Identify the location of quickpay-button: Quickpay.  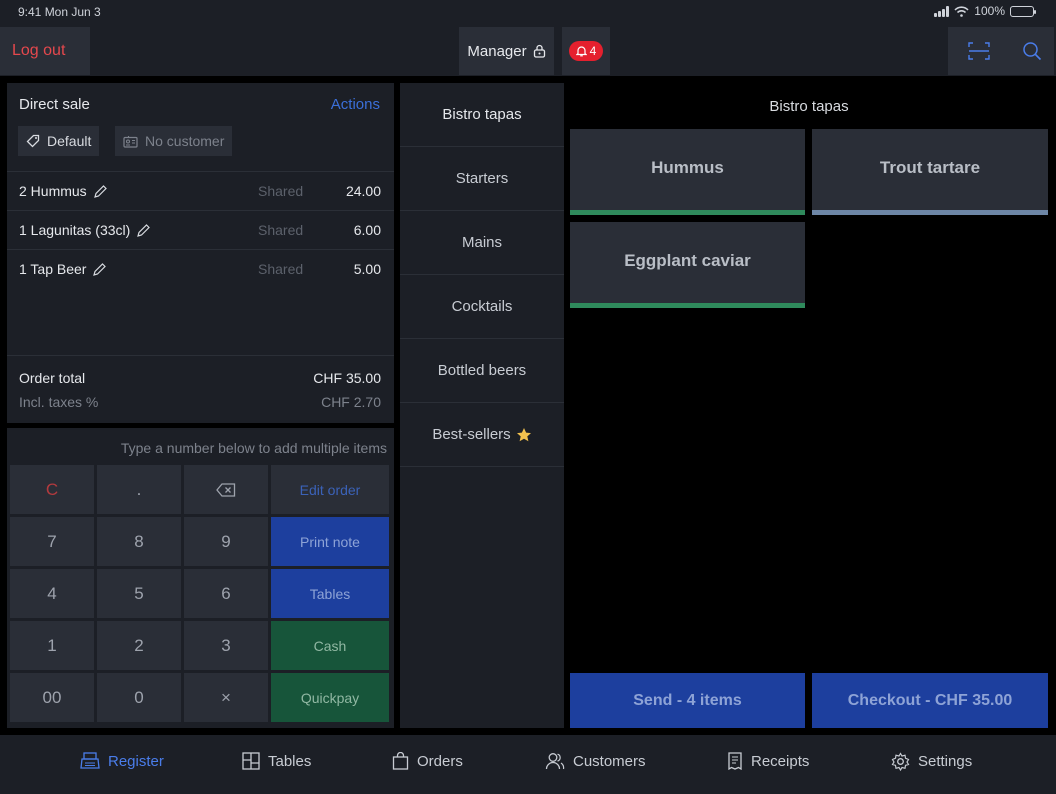
(330, 697).